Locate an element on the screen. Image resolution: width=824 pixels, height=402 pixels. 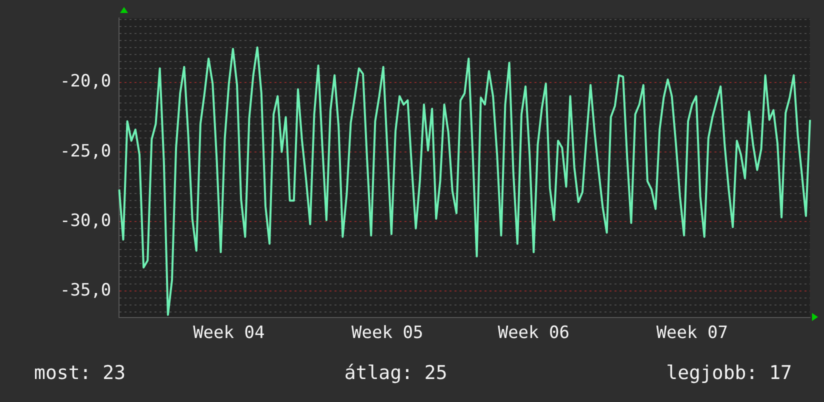
y-tick-label: -30,0 is located at coordinates (86, 220).